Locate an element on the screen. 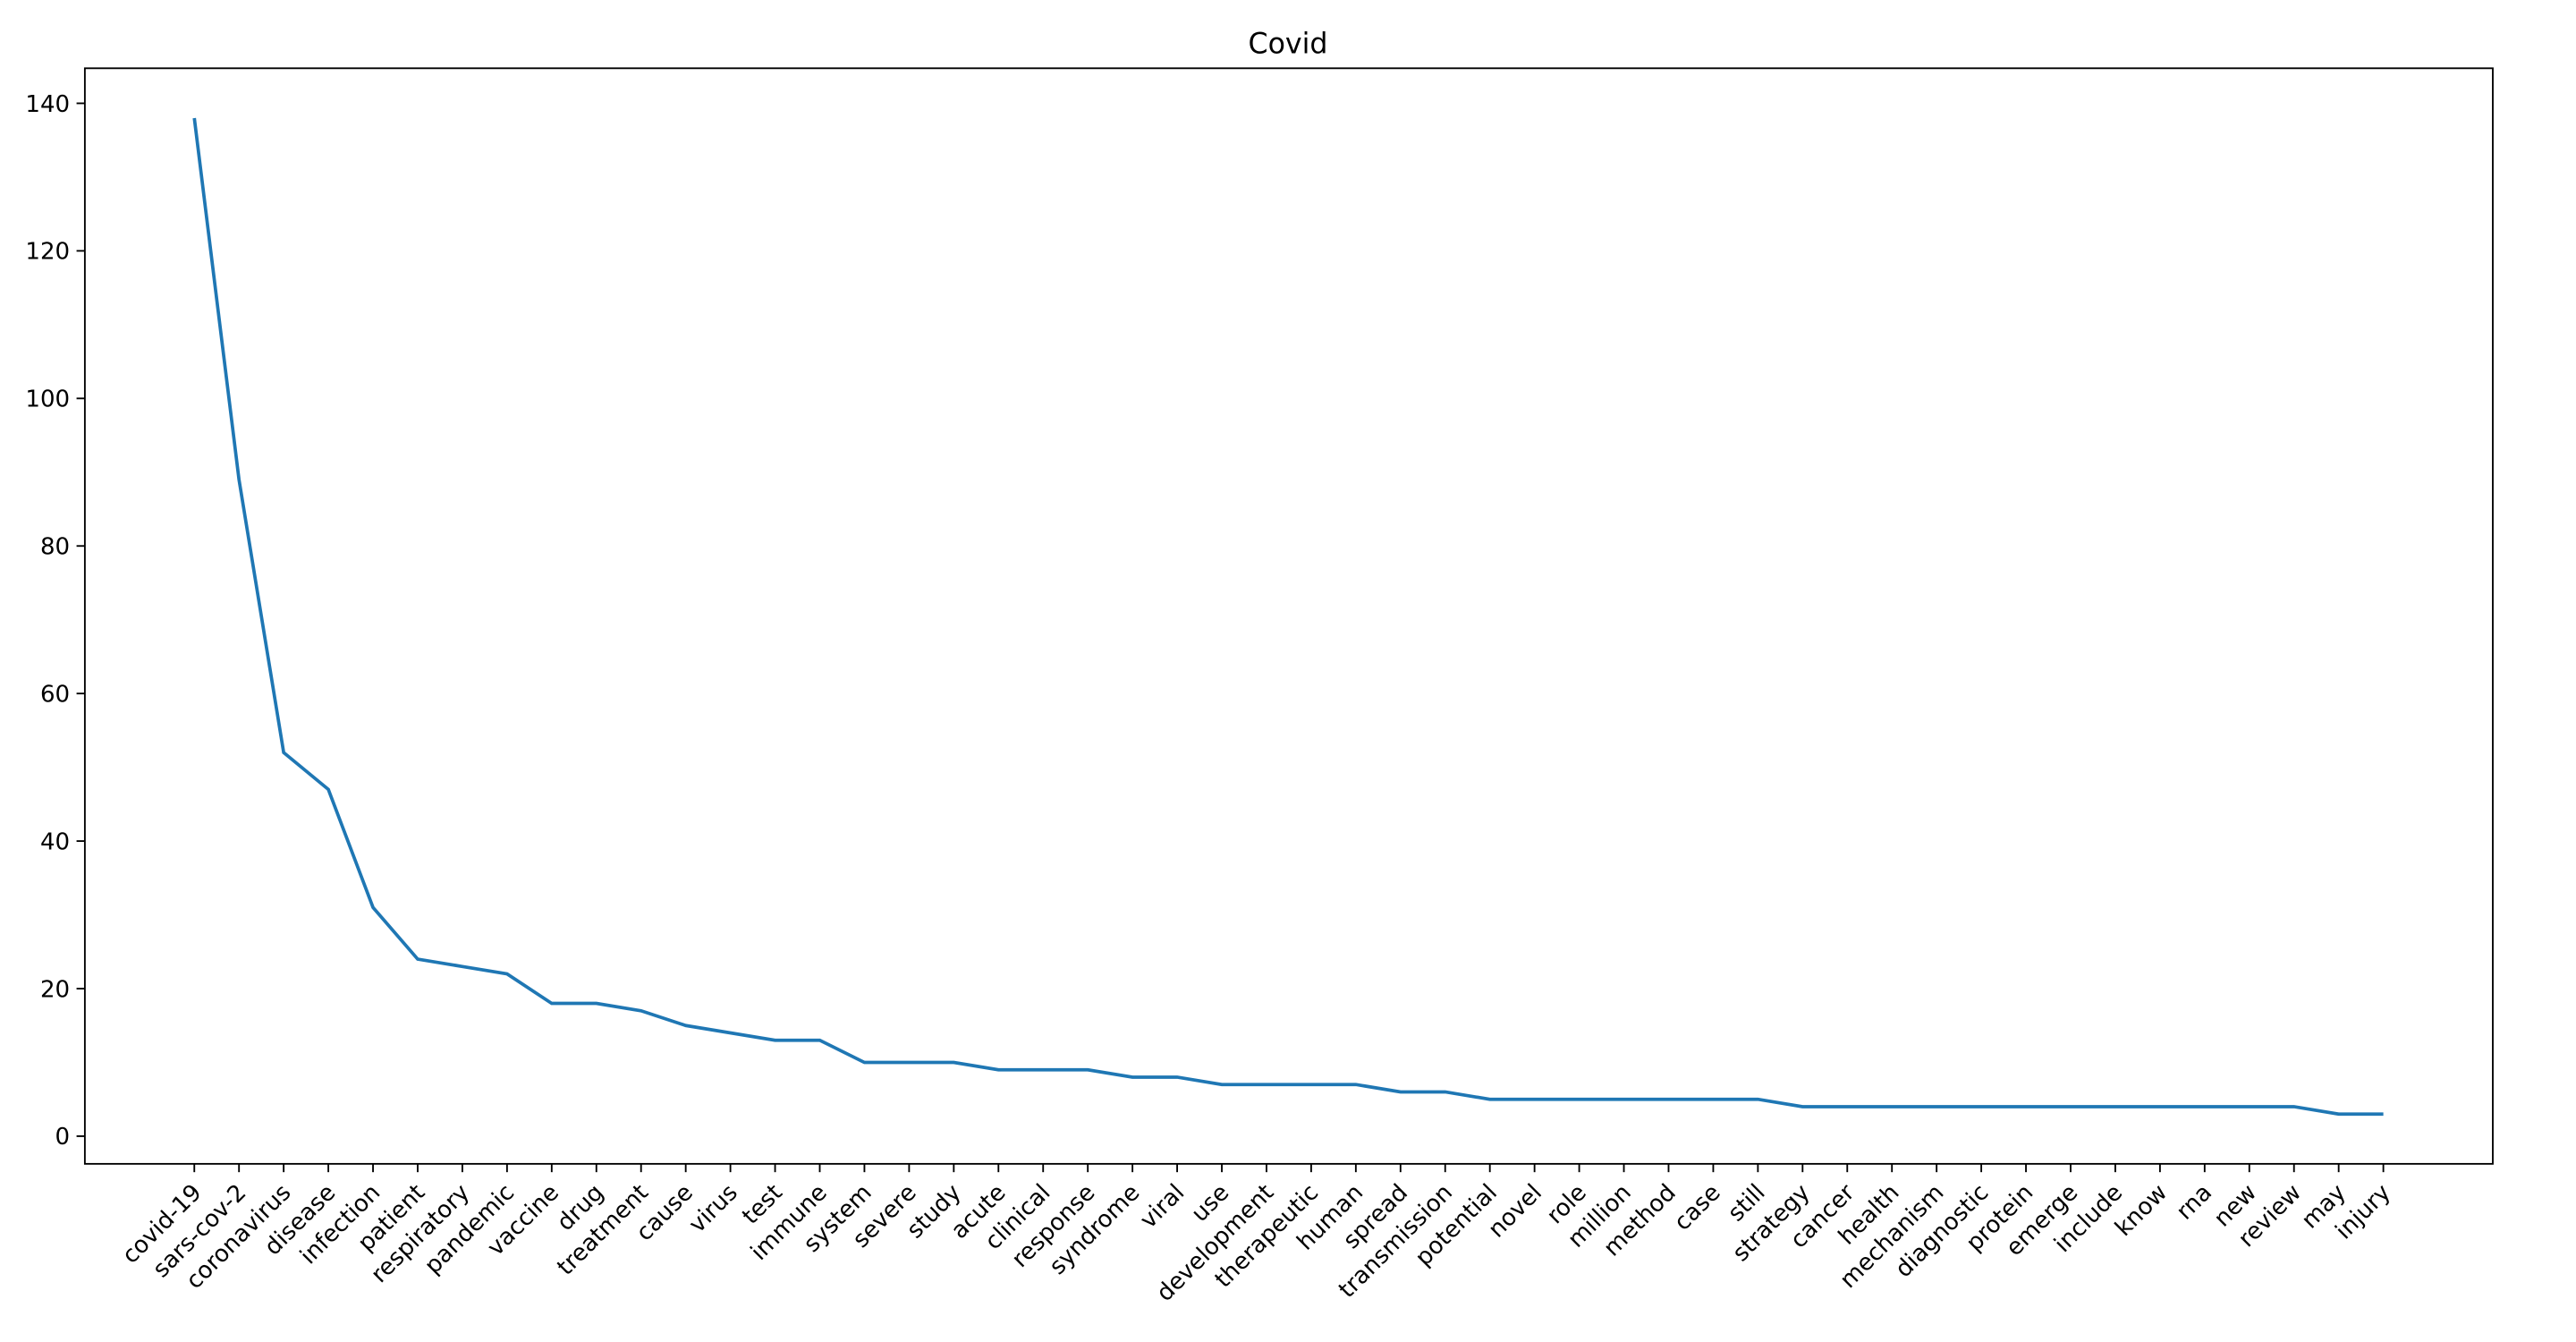 The width and height of the screenshot is (2576, 1342). y-tick-label: 40 is located at coordinates (55, 842).